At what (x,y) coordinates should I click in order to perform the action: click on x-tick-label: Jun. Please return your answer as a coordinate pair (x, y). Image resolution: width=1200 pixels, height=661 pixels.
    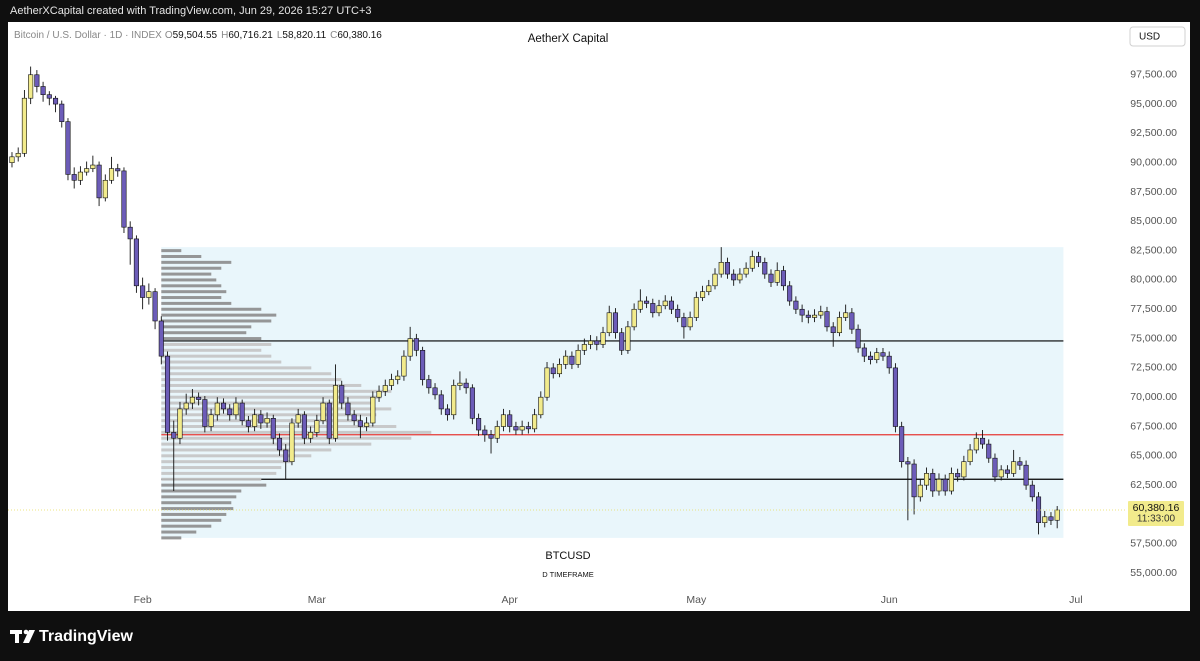
    Looking at the image, I should click on (889, 600).